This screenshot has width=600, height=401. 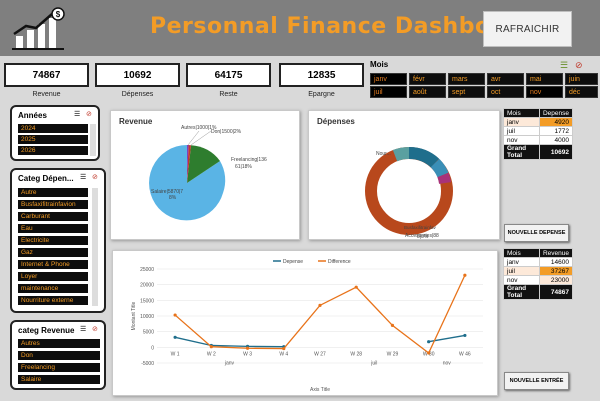 What do you see at coordinates (342, 26) in the screenshot?
I see `page-title: Personnal Finance Dashboard` at bounding box center [342, 26].